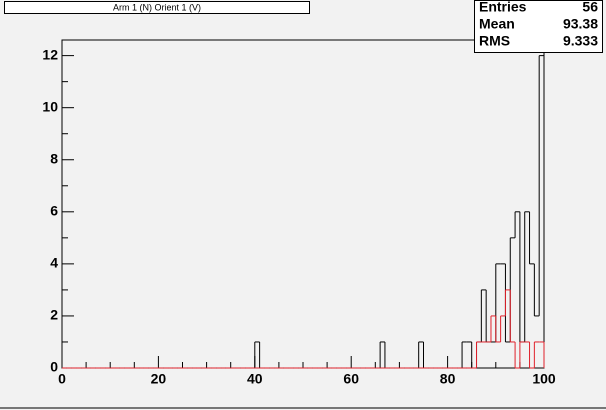 The width and height of the screenshot is (606, 410). Describe the element at coordinates (62, 379) in the screenshot. I see `x-tick-label: 0` at that location.